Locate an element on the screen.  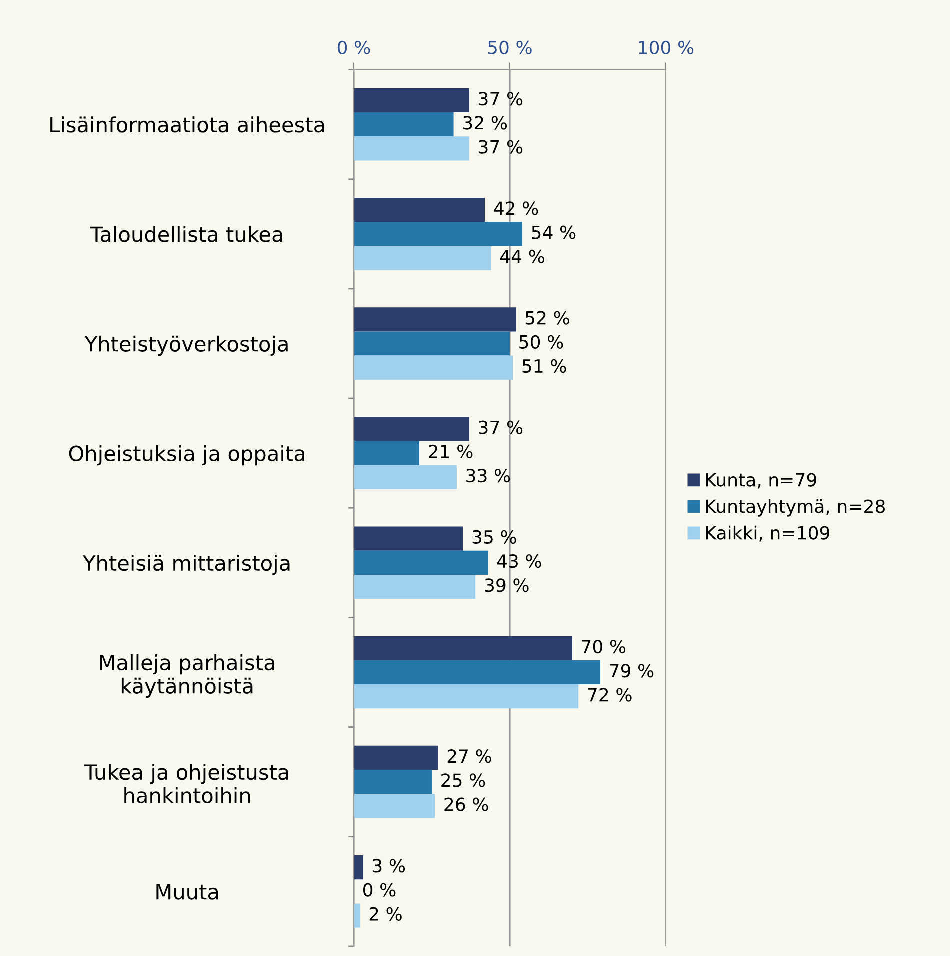
data-label: 39 % is located at coordinates (507, 585).